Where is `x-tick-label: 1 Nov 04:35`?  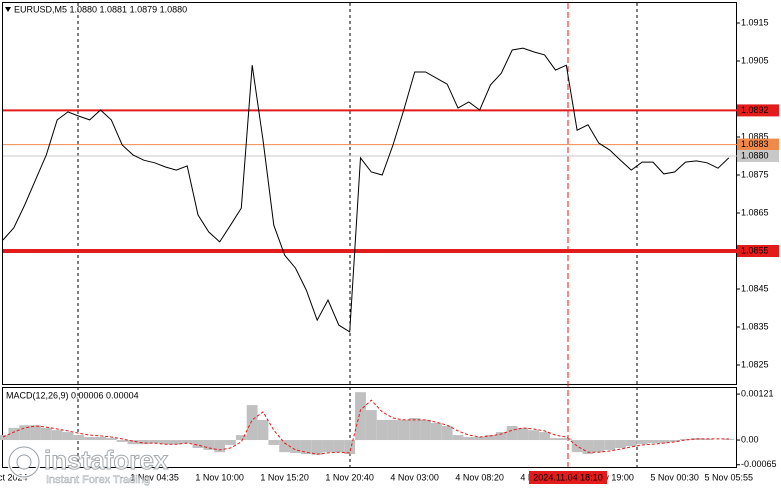
x-tick-label: 1 Nov 04:35 is located at coordinates (154, 477).